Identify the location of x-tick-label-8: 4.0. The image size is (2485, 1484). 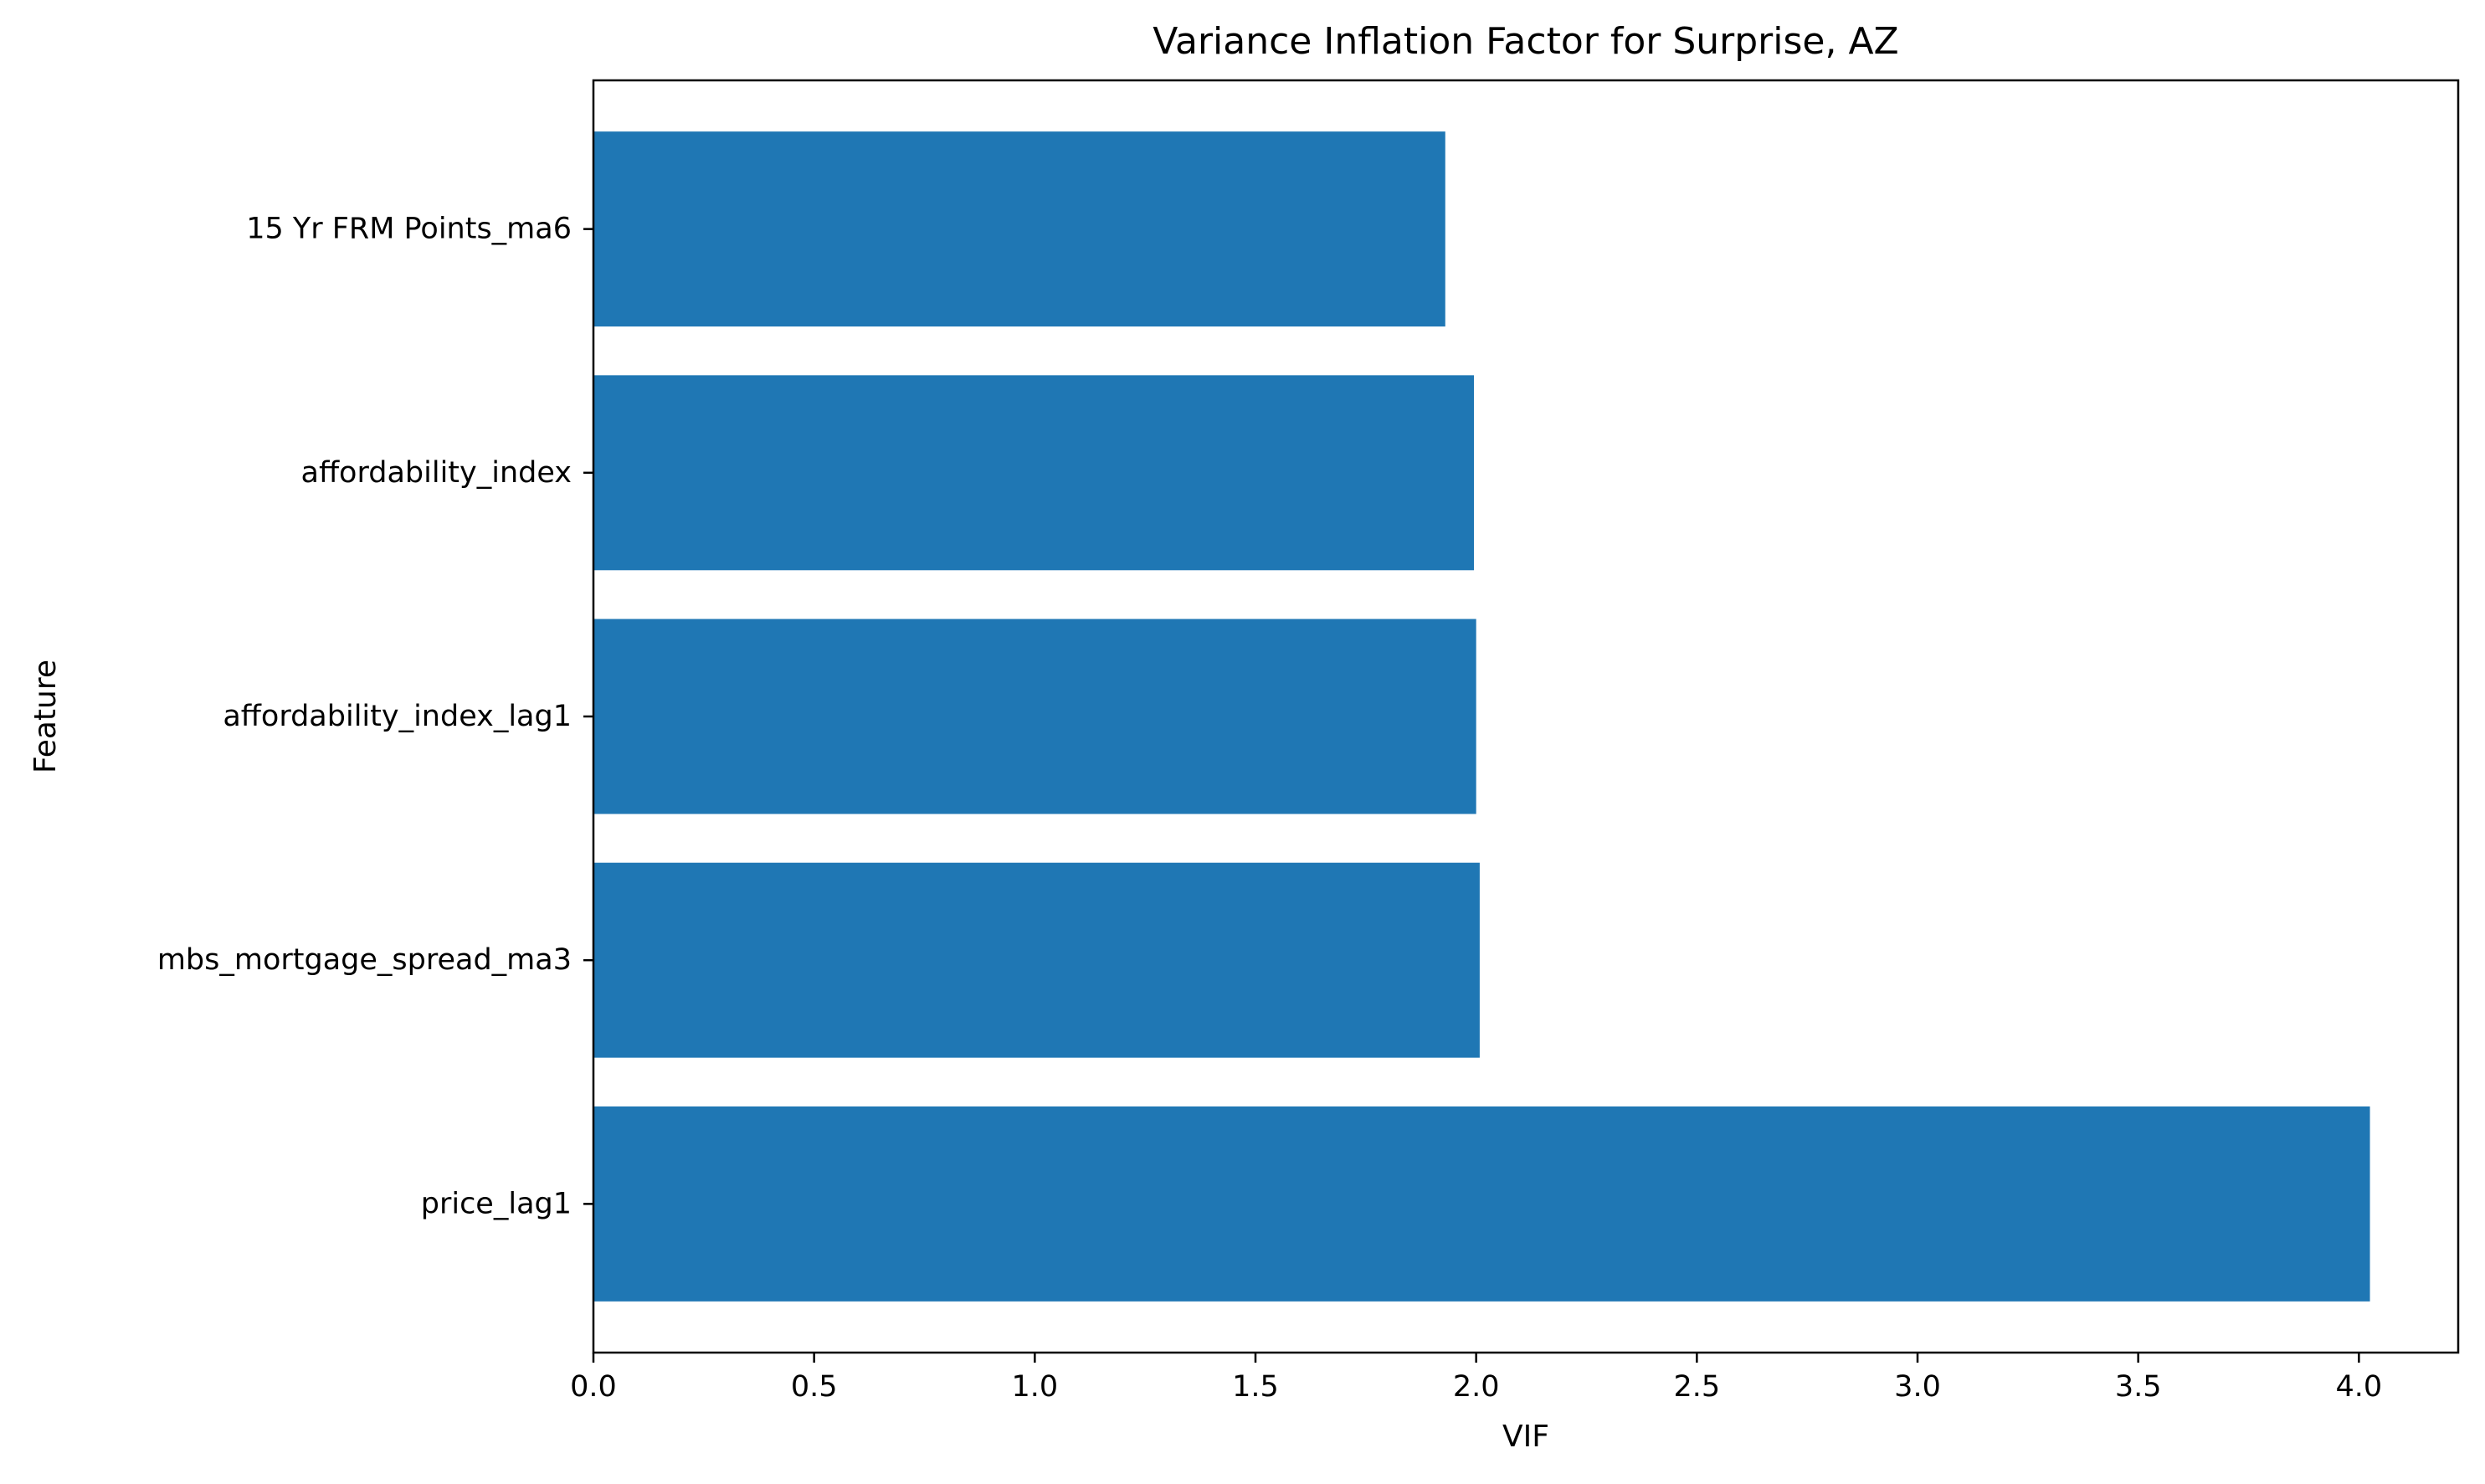
(2359, 1387).